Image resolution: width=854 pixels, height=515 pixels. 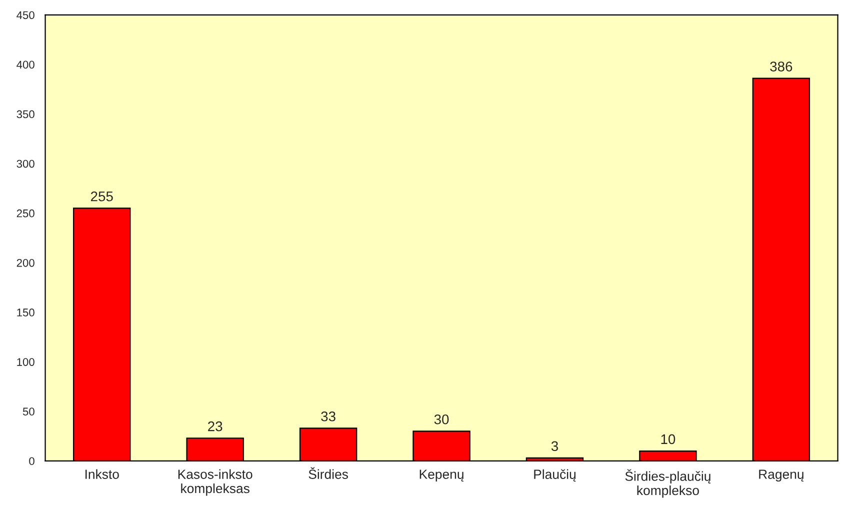 I want to click on data-label: 3, so click(x=554, y=446).